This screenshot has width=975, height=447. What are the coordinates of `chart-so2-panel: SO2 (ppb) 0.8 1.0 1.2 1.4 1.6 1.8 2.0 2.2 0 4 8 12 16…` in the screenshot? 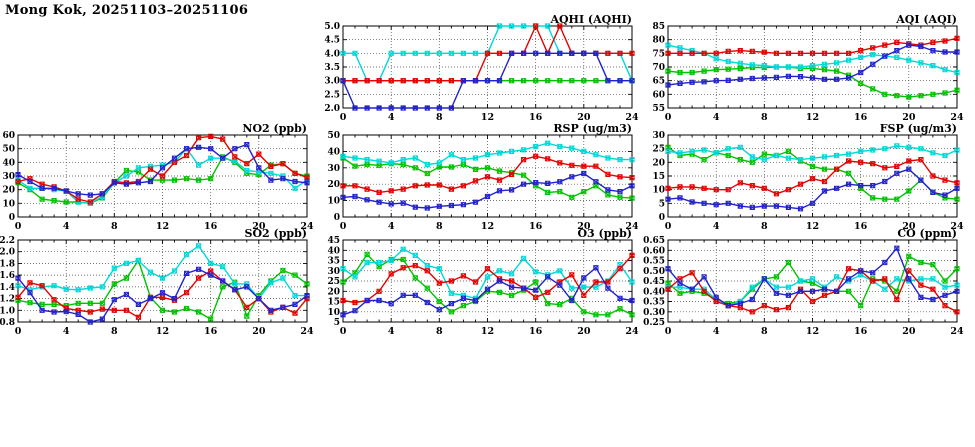 It's located at (164, 289).